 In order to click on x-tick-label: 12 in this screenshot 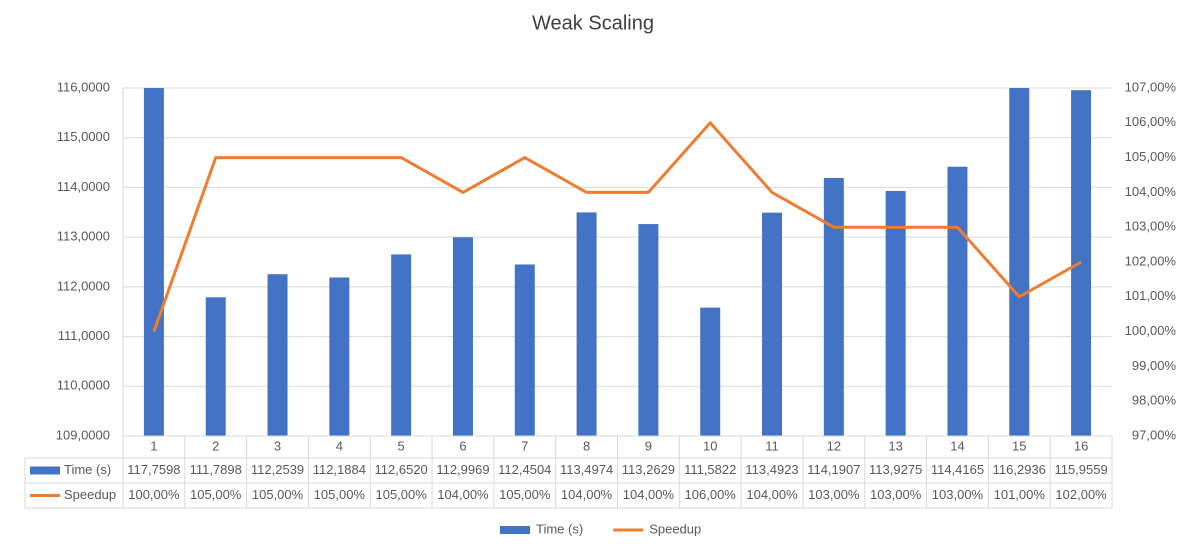, I will do `click(834, 445)`.